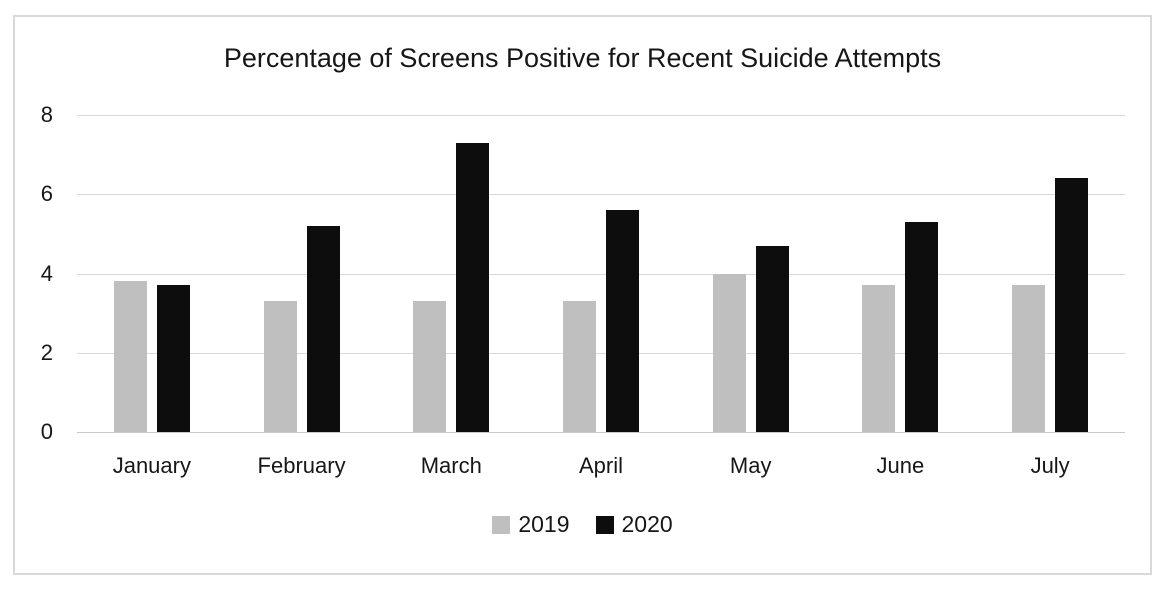  I want to click on x-tick-label-march: March, so click(451, 465).